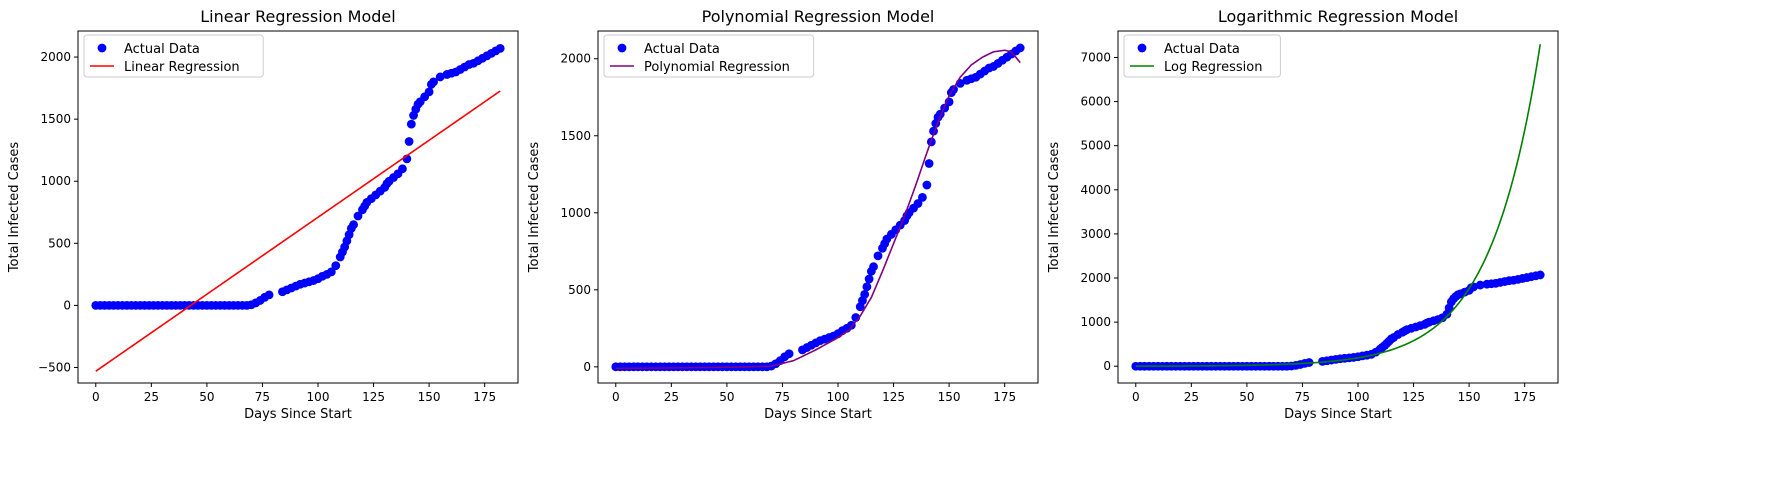 The width and height of the screenshot is (1790, 494). I want to click on legend-label-regression: Polynomial Regression, so click(717, 67).